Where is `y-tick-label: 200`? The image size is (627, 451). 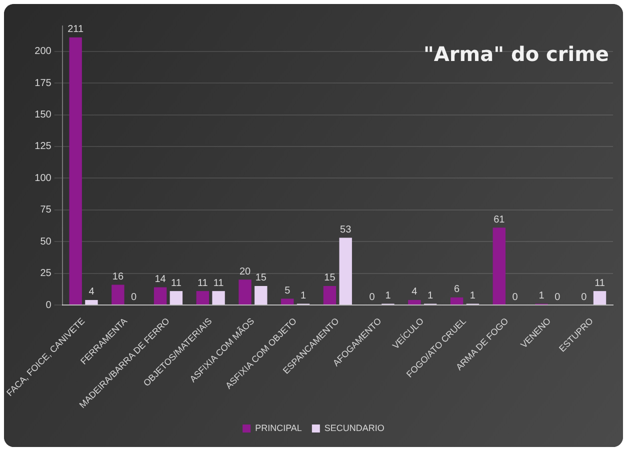 y-tick-label: 200 is located at coordinates (43, 52).